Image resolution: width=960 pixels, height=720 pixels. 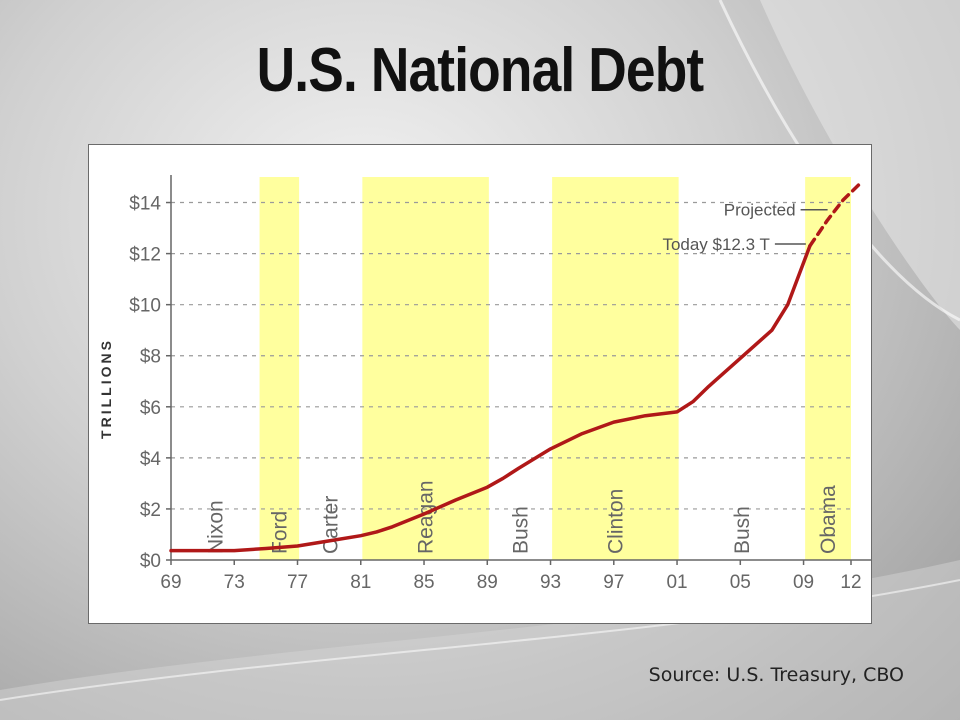 I want to click on y-tick-label: $6, so click(x=150, y=408).